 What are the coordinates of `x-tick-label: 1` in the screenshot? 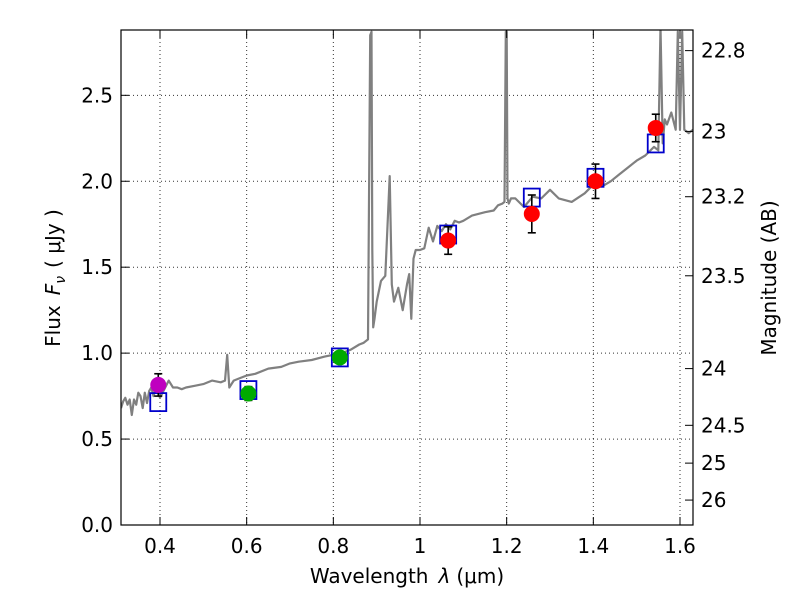 It's located at (420, 546).